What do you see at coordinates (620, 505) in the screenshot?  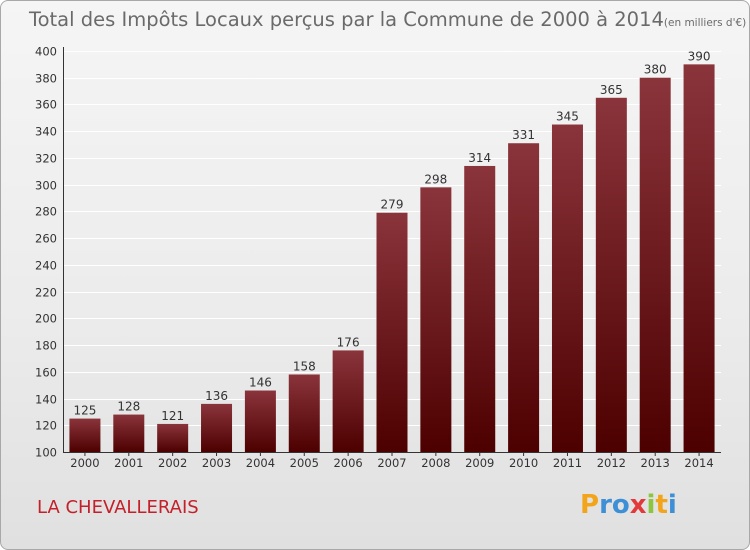 I see `logo-letter: o` at bounding box center [620, 505].